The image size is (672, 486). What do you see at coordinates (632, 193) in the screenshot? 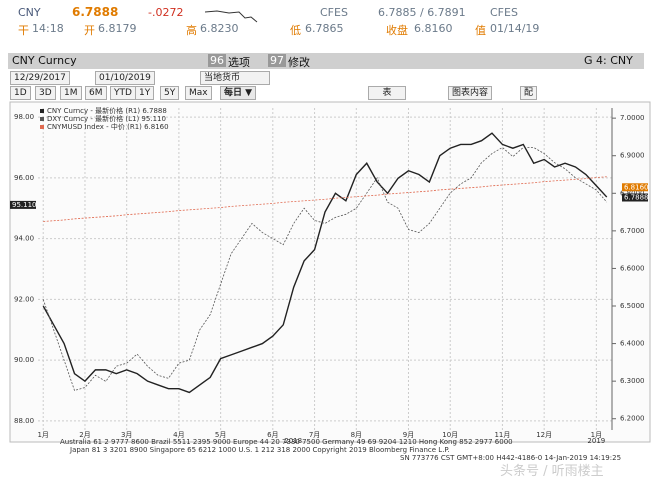
I see `y2-tick-label: 6.8000` at bounding box center [632, 193].